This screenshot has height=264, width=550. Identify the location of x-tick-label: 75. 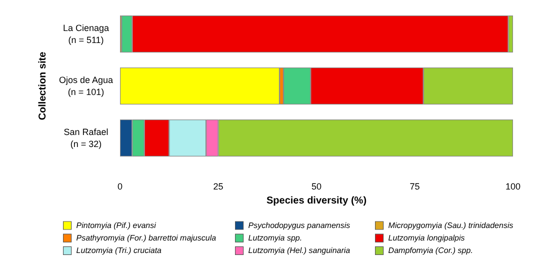
(415, 187).